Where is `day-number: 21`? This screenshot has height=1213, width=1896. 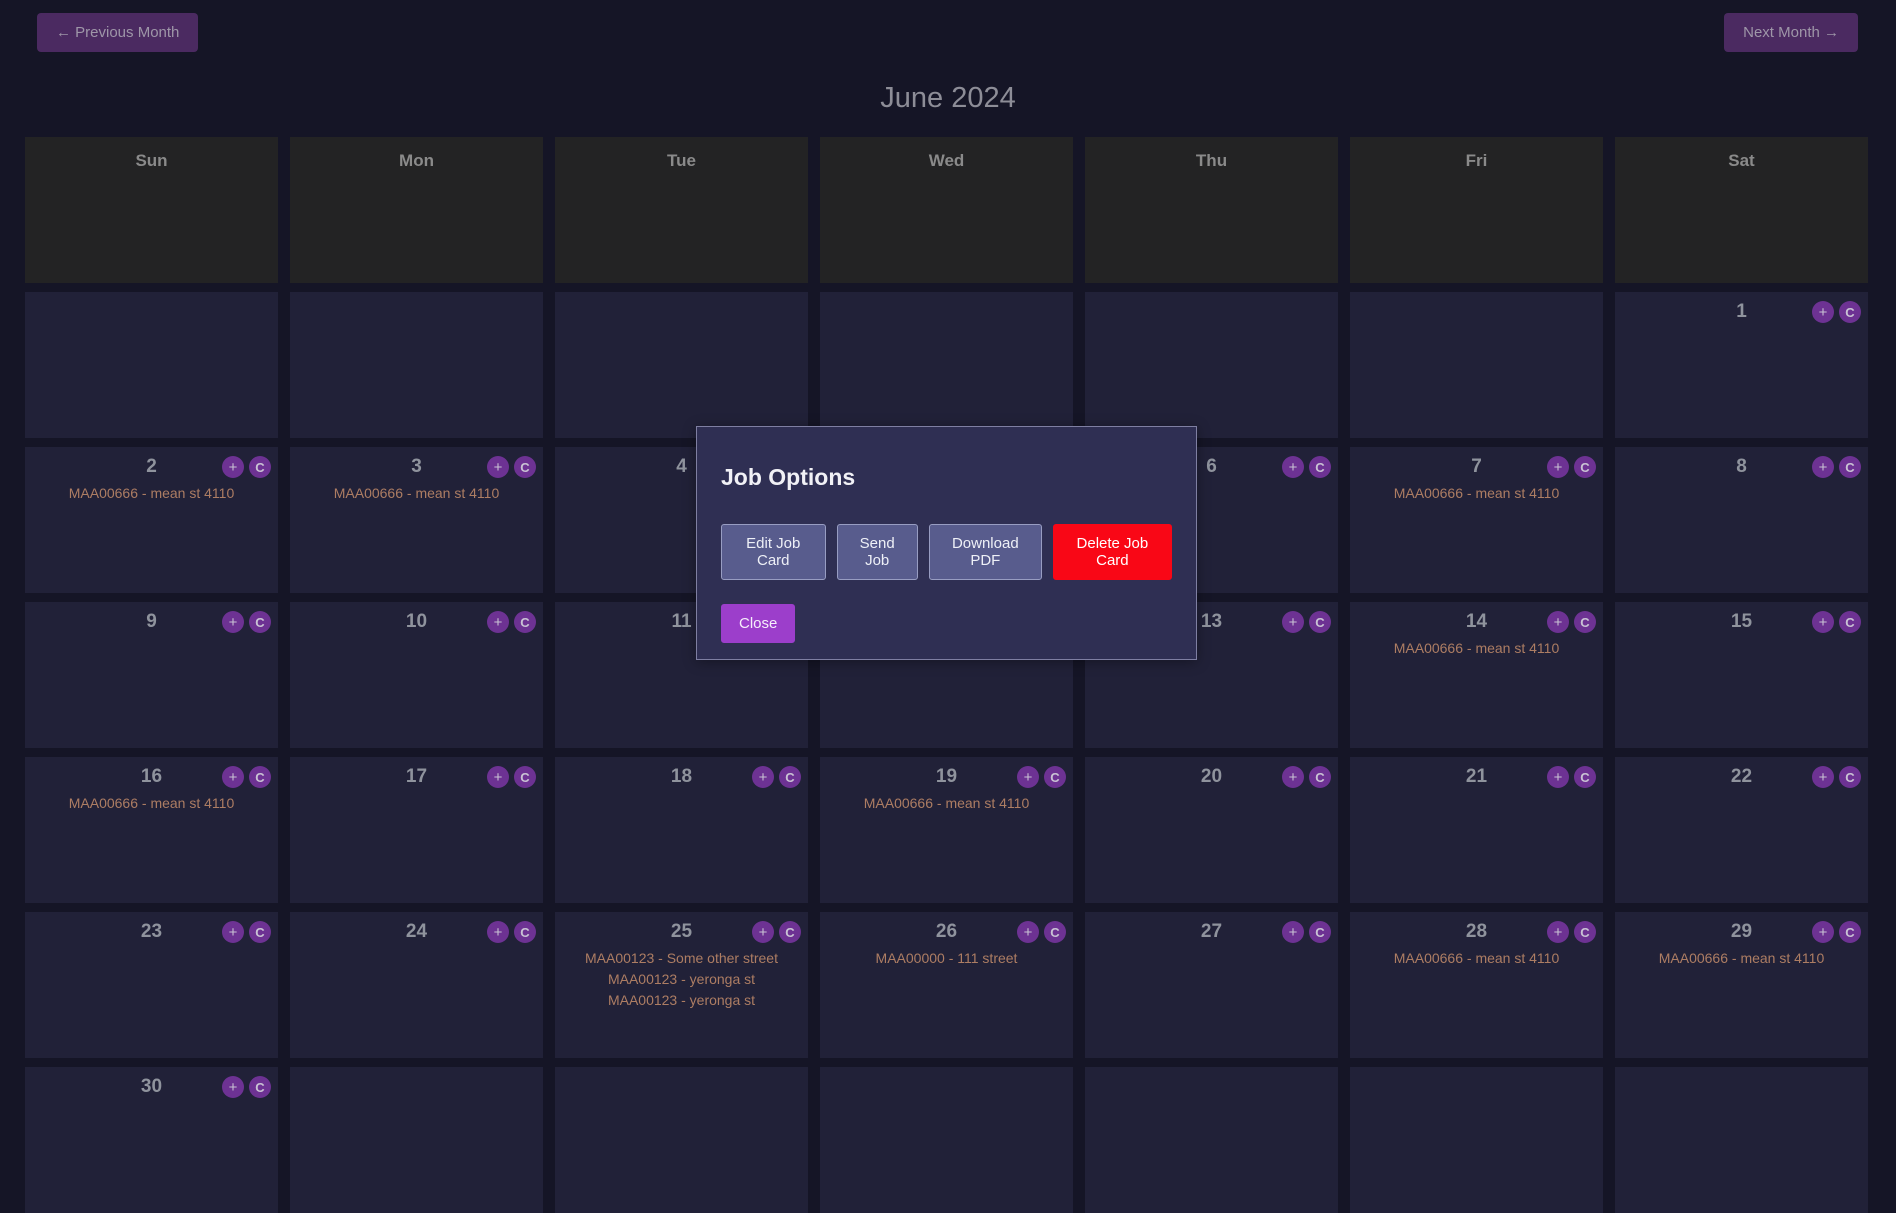
day-number: 21 is located at coordinates (1476, 776).